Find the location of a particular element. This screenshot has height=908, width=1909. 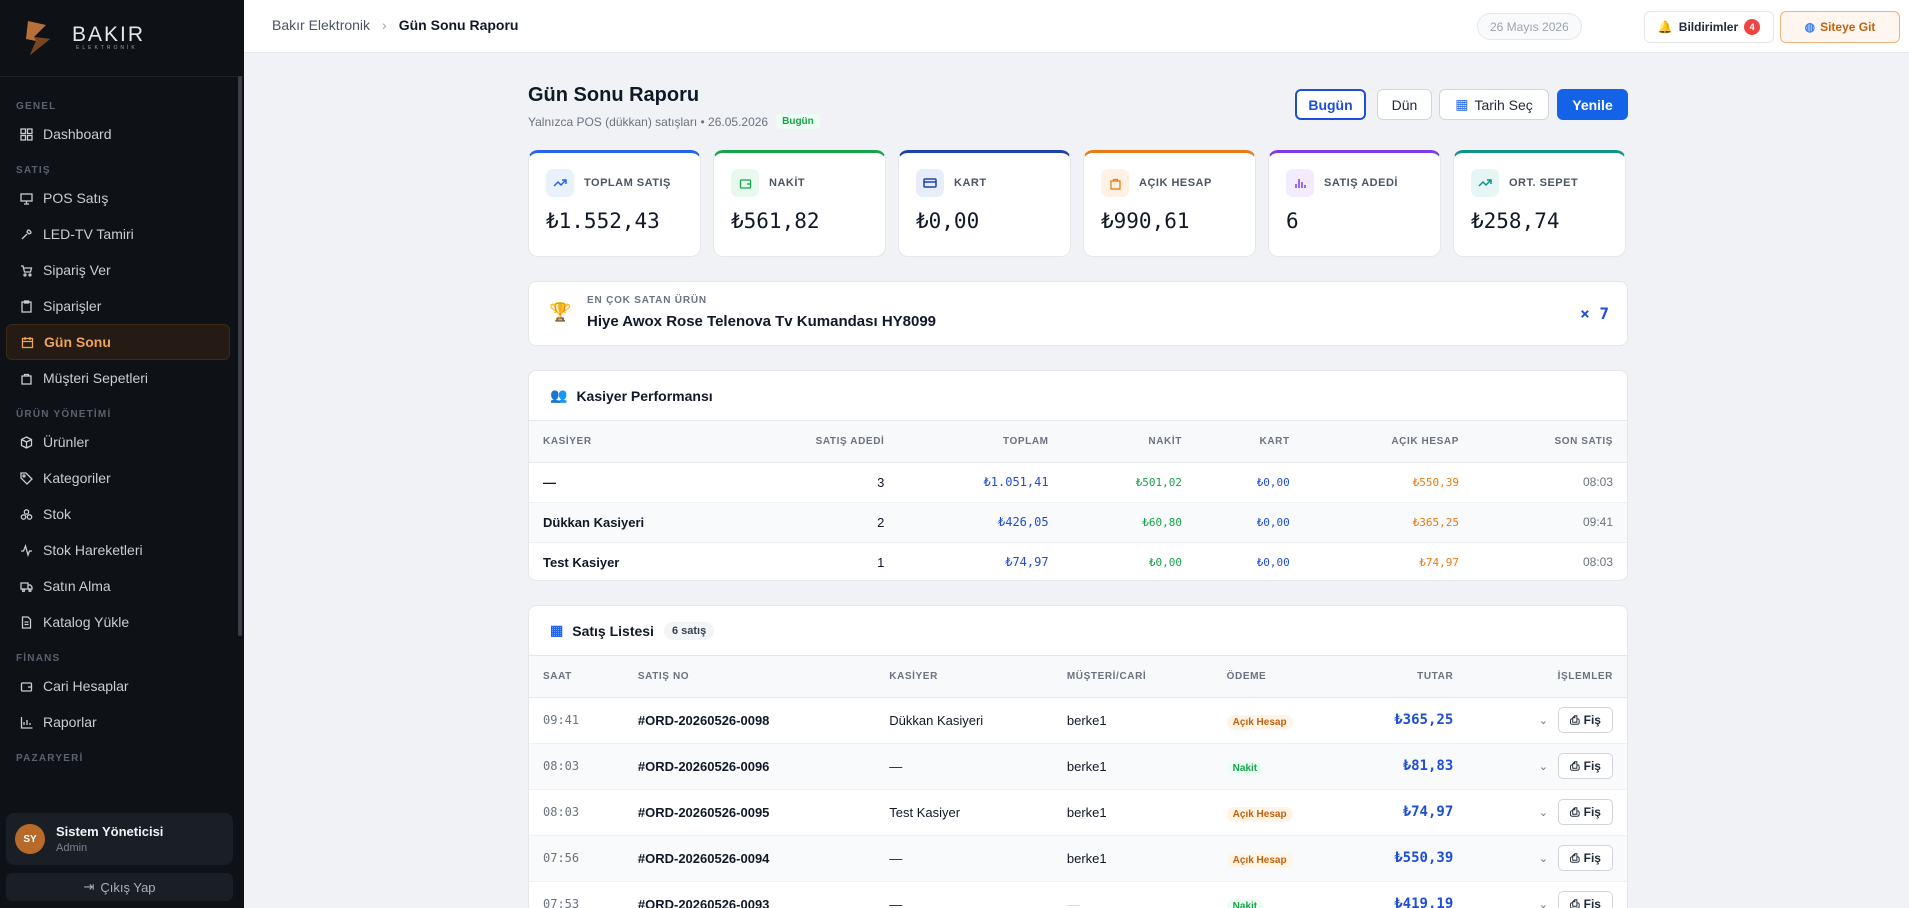

sidebar-item-pos-sat-: POS Satış is located at coordinates (118, 198).